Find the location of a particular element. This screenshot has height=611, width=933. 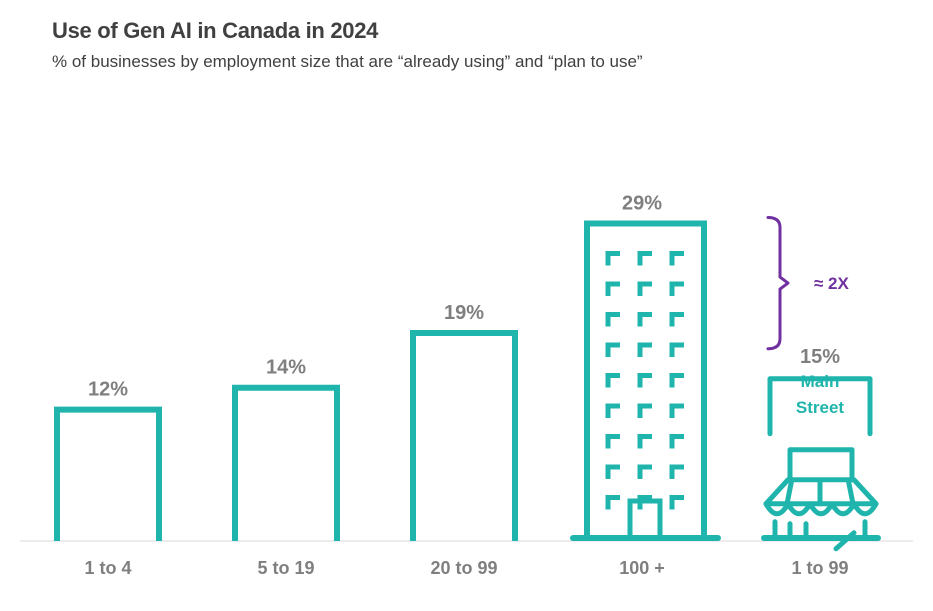

comparison-annotation: ≈ 2X is located at coordinates (832, 283).